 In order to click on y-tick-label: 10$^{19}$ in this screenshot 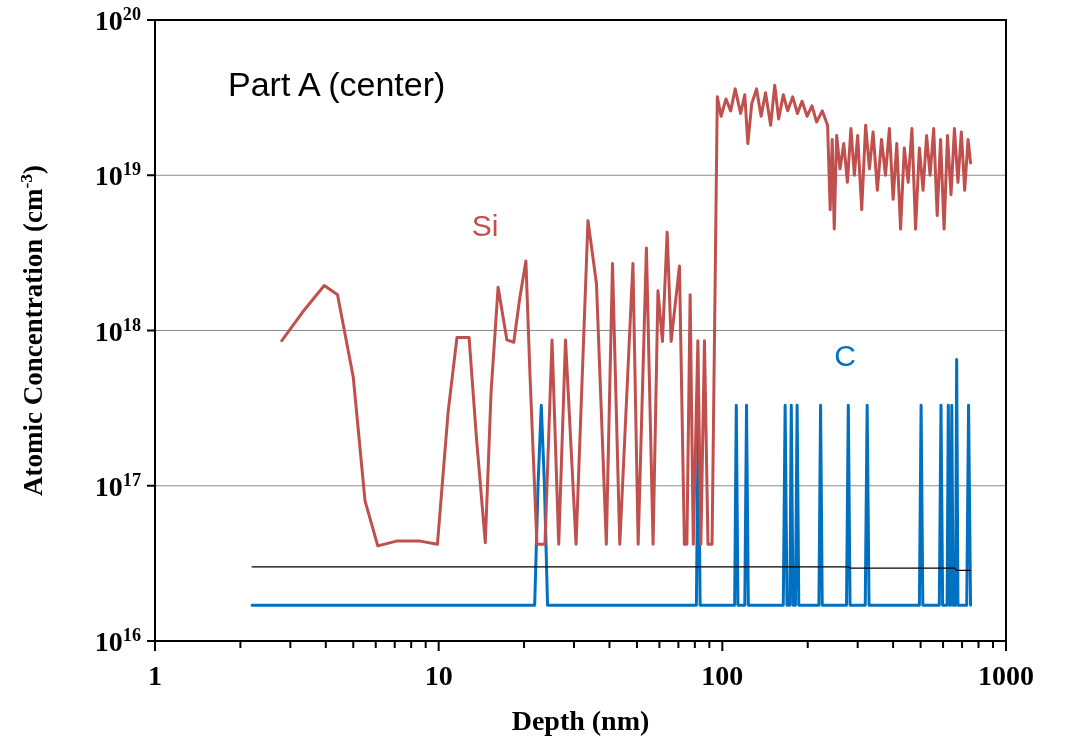, I will do `click(117, 175)`.